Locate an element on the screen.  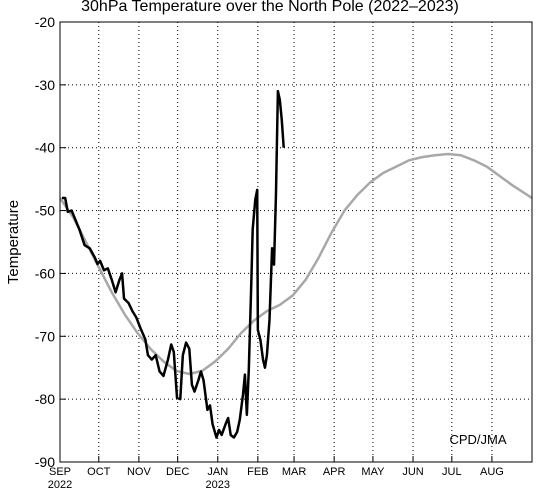
y-tick-label: -70 is located at coordinates (45, 336).